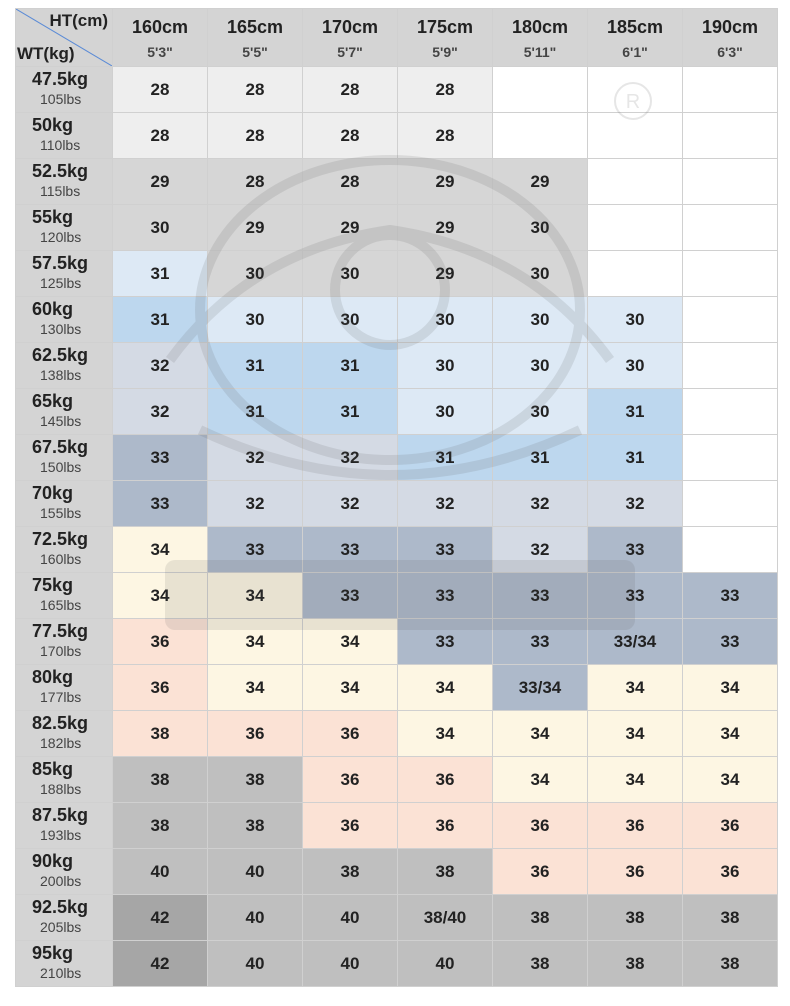 The height and width of the screenshot is (1006, 790). What do you see at coordinates (396, 457) in the screenshot?
I see `table-row: 67.5kg 150lbs 33 32 32 31 31 31` at bounding box center [396, 457].